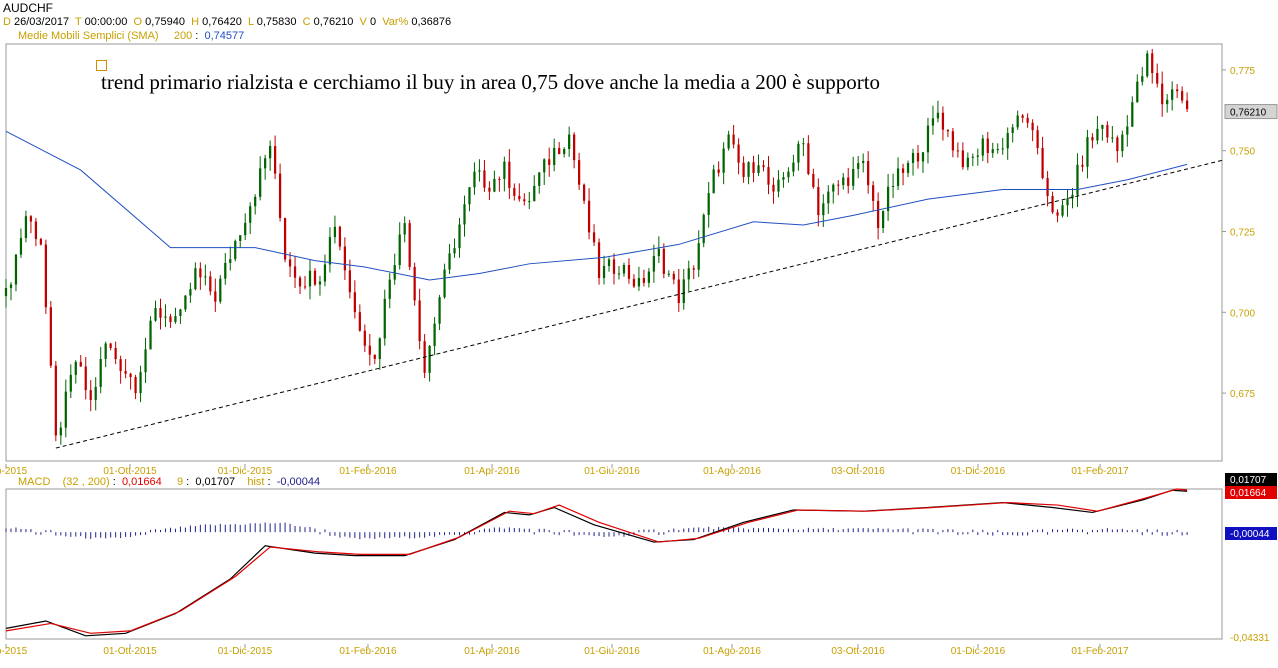 This screenshot has height=668, width=1278. I want to click on h-value: 0,76420, so click(222, 22).